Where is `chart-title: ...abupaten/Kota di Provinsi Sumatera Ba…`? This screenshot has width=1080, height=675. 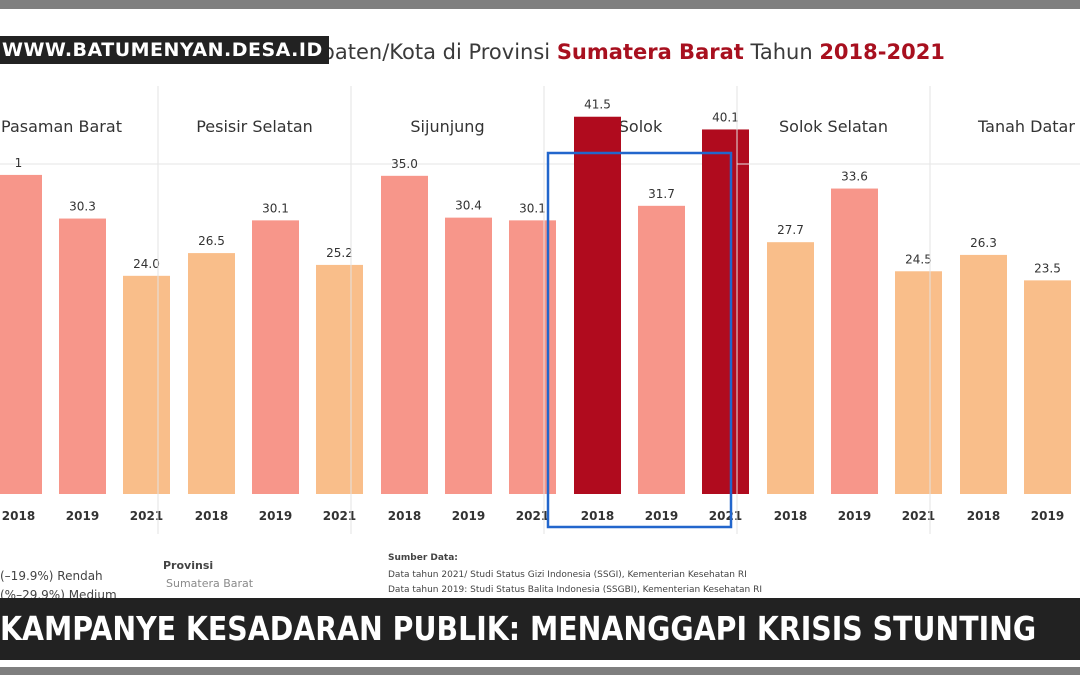
chart-title: ...abupaten/Kota di Provinsi Sumatera Ba… is located at coordinates (603, 52).